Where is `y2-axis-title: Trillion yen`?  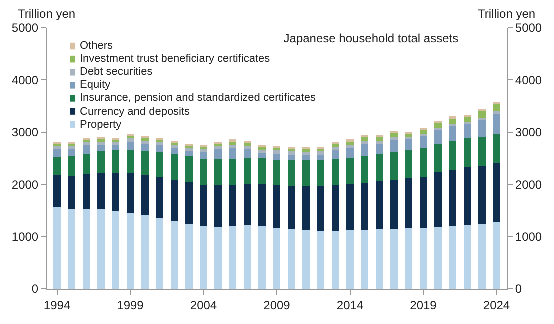
y2-axis-title: Trillion yen is located at coordinates (507, 14).